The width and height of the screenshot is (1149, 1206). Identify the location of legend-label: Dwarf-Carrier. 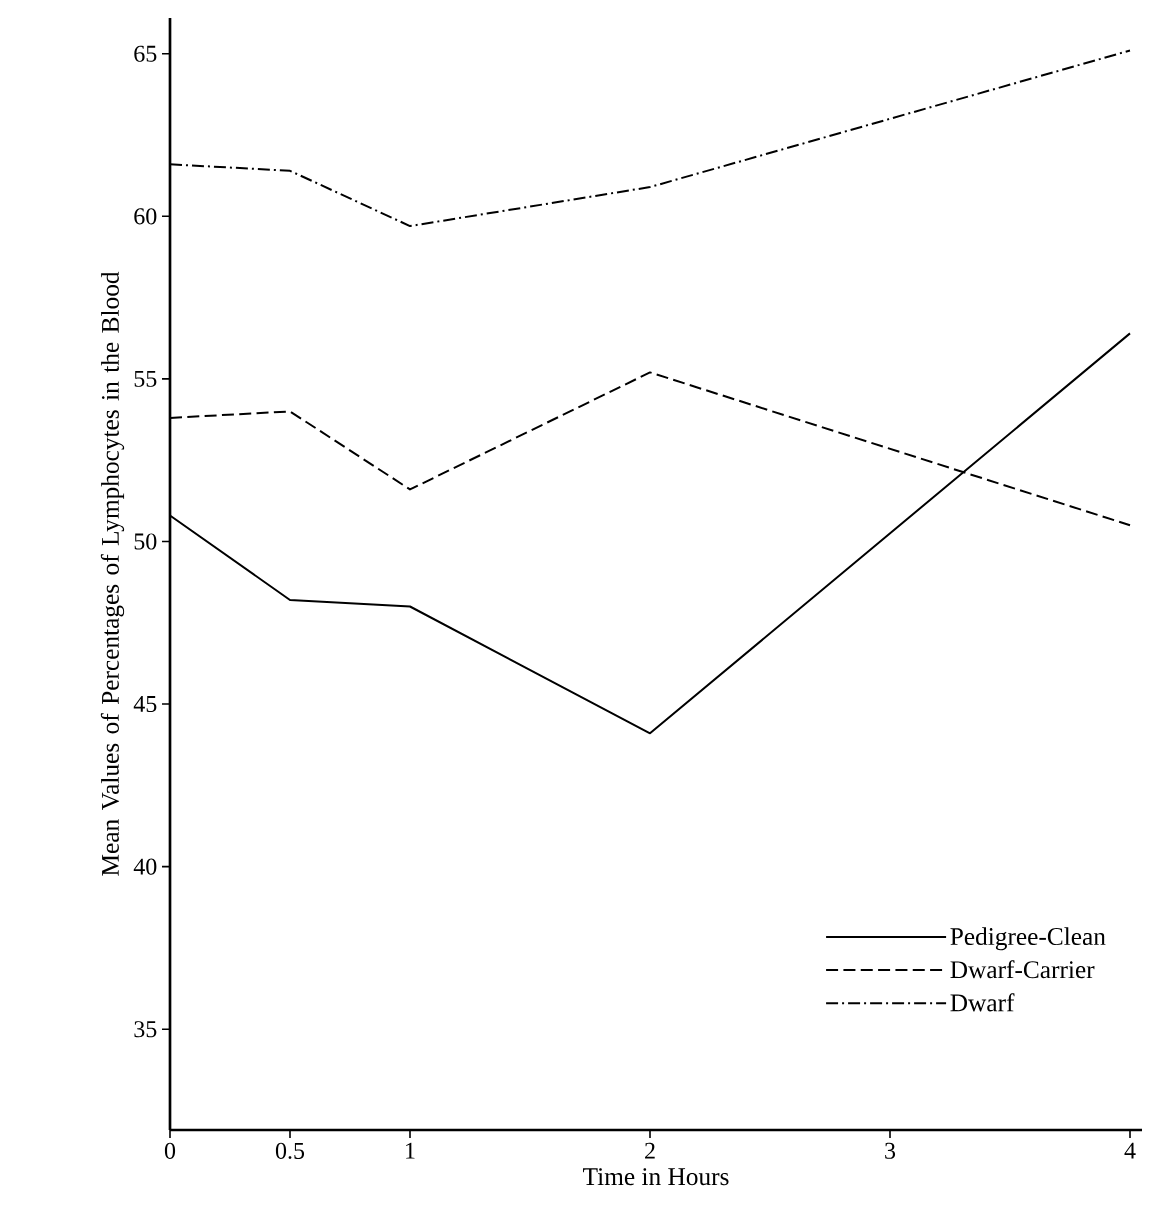
(1022, 969).